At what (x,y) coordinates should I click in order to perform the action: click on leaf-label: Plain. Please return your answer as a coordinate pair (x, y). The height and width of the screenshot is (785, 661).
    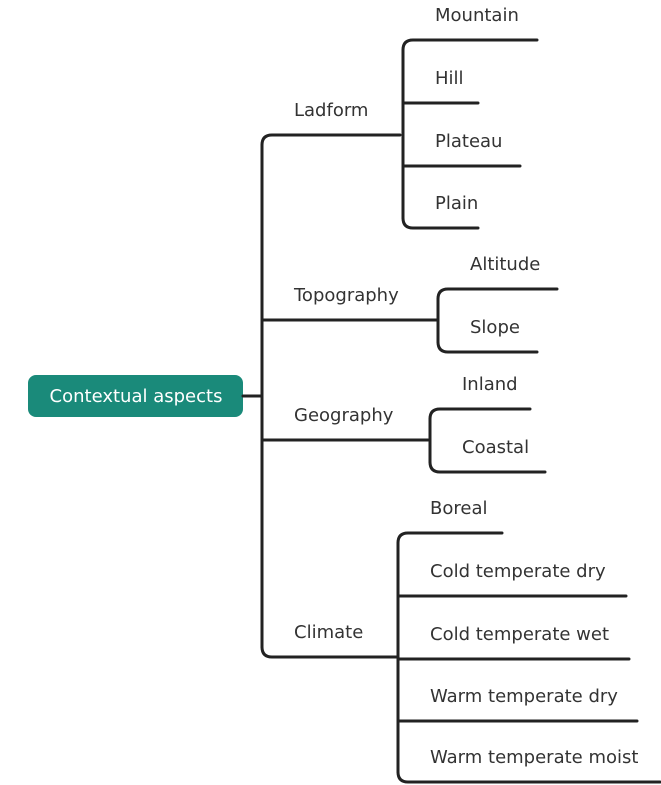
    Looking at the image, I should click on (456, 203).